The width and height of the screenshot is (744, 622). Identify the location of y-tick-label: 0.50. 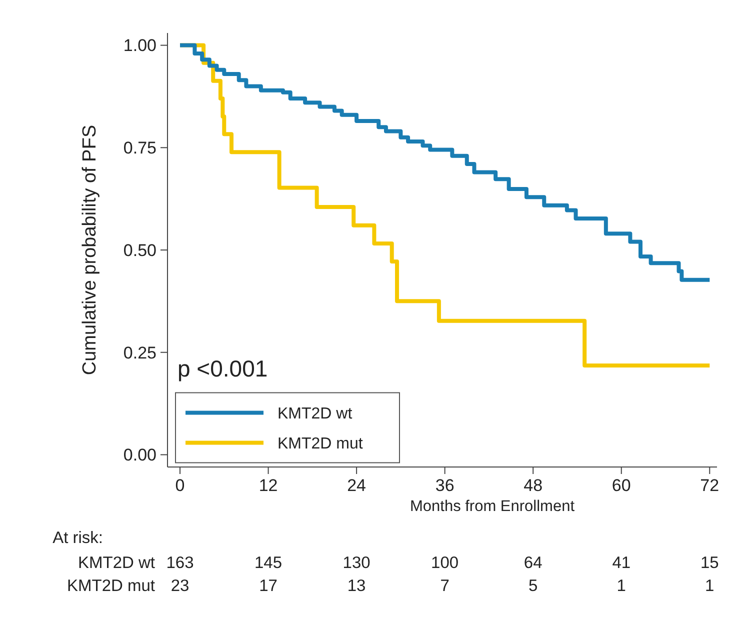
(139, 250).